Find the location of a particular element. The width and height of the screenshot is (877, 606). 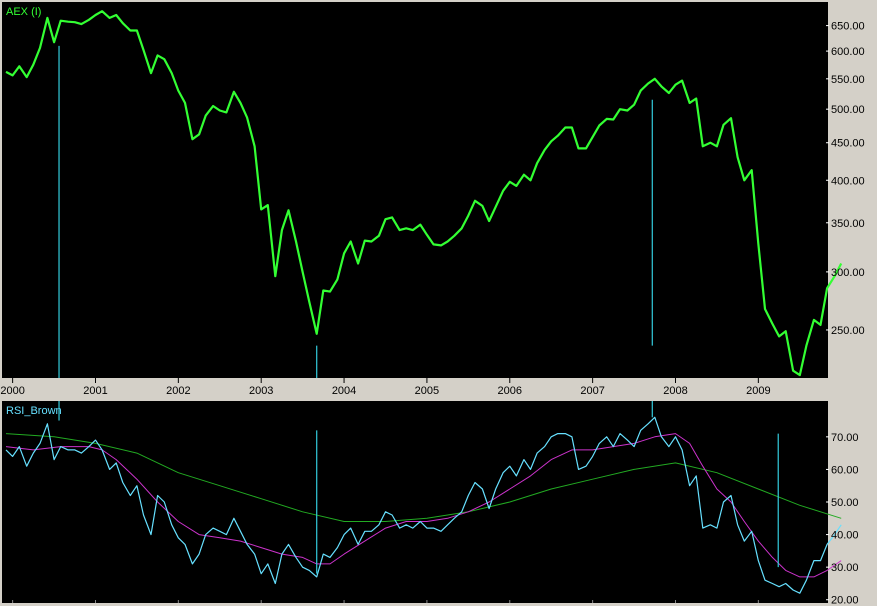

price-y-tick-label: 250.00 is located at coordinates (848, 331).